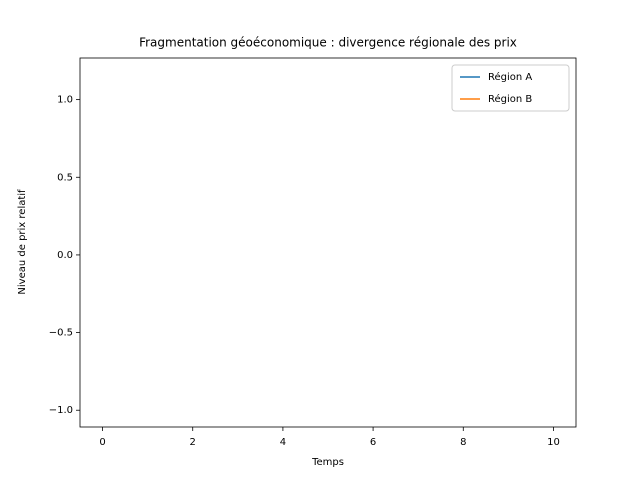  Describe the element at coordinates (510, 77) in the screenshot. I see `legend-label: Région A` at that location.